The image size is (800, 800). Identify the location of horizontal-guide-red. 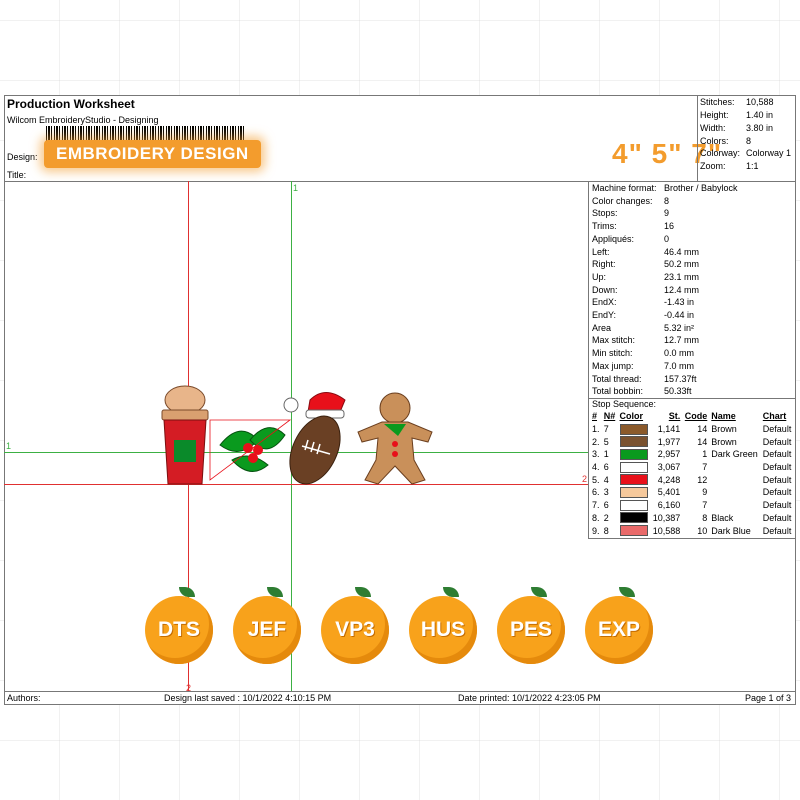
(296, 484).